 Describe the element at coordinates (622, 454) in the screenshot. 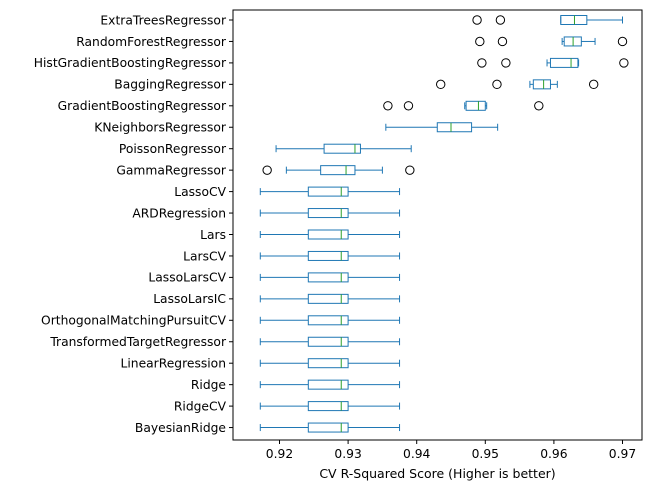

I see `x-tick-label: 0.97` at that location.